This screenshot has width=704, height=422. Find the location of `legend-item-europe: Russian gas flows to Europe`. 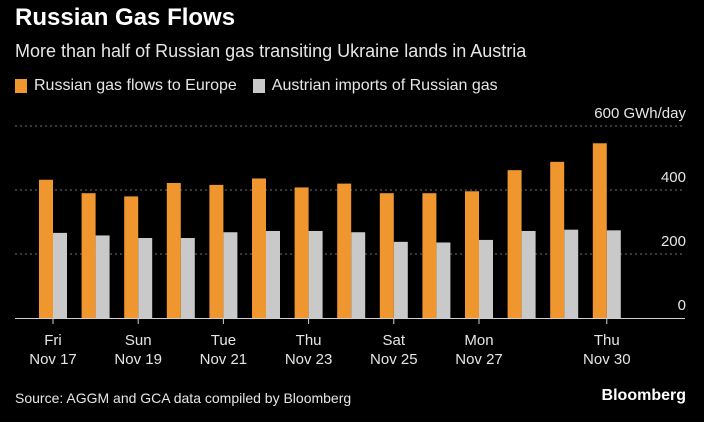

legend-item-europe: Russian gas flows to Europe is located at coordinates (126, 86).